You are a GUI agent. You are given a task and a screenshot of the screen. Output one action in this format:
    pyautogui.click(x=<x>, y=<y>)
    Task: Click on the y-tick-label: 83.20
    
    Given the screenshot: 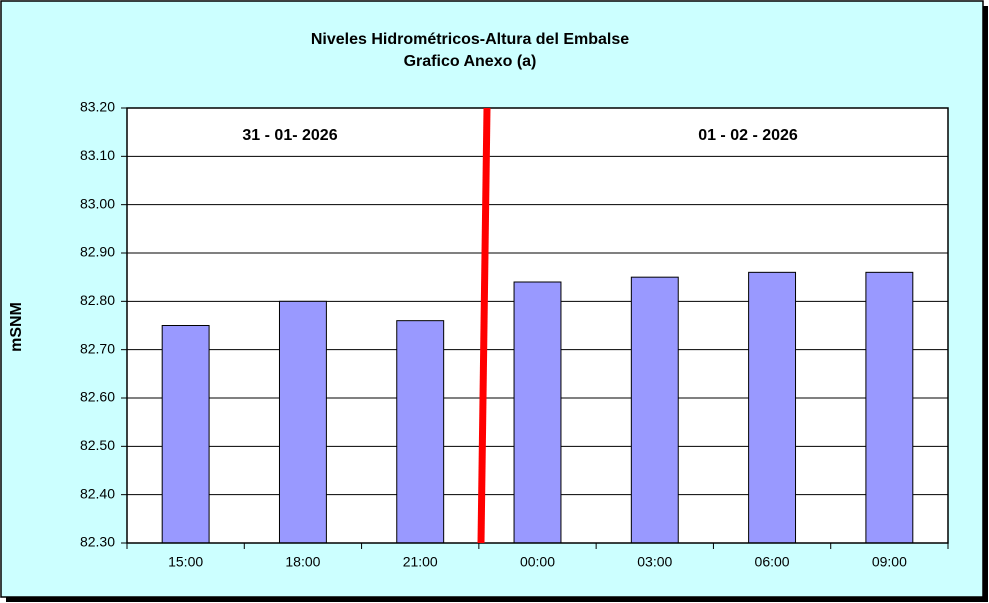 What is the action you would take?
    pyautogui.click(x=97, y=107)
    